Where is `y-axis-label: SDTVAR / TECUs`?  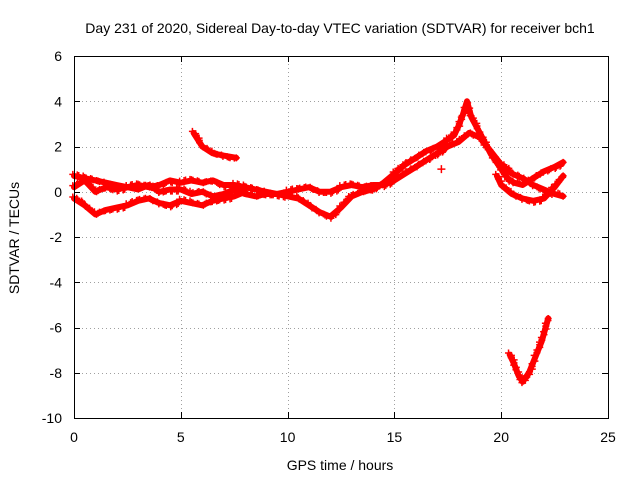 y-axis-label: SDTVAR / TECUs is located at coordinates (14, 238).